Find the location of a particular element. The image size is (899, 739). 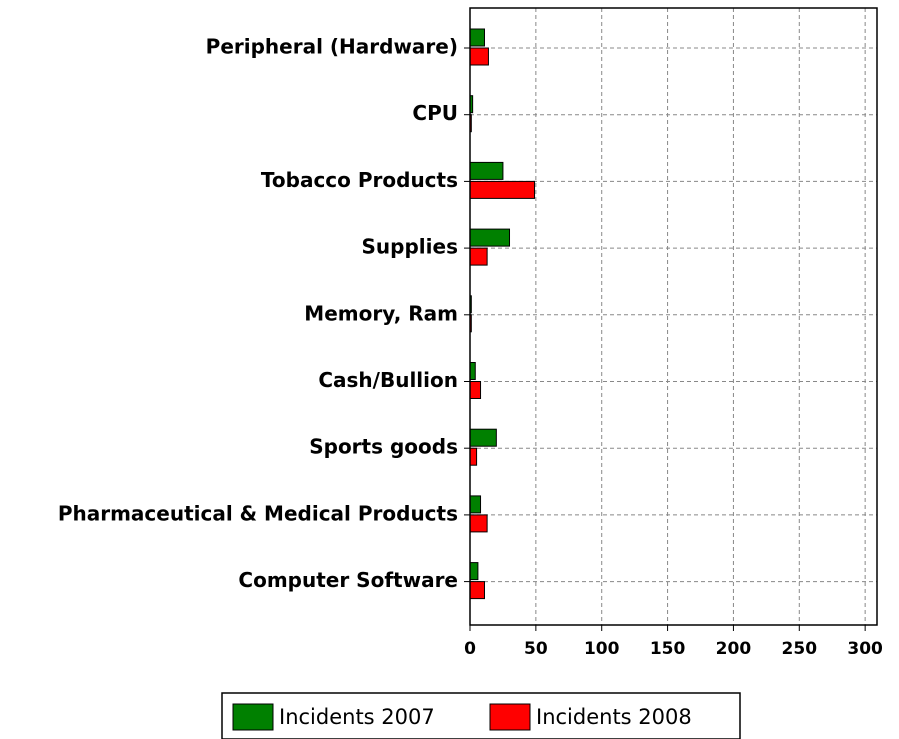

y-tick-label: Computer Software is located at coordinates (348, 580).